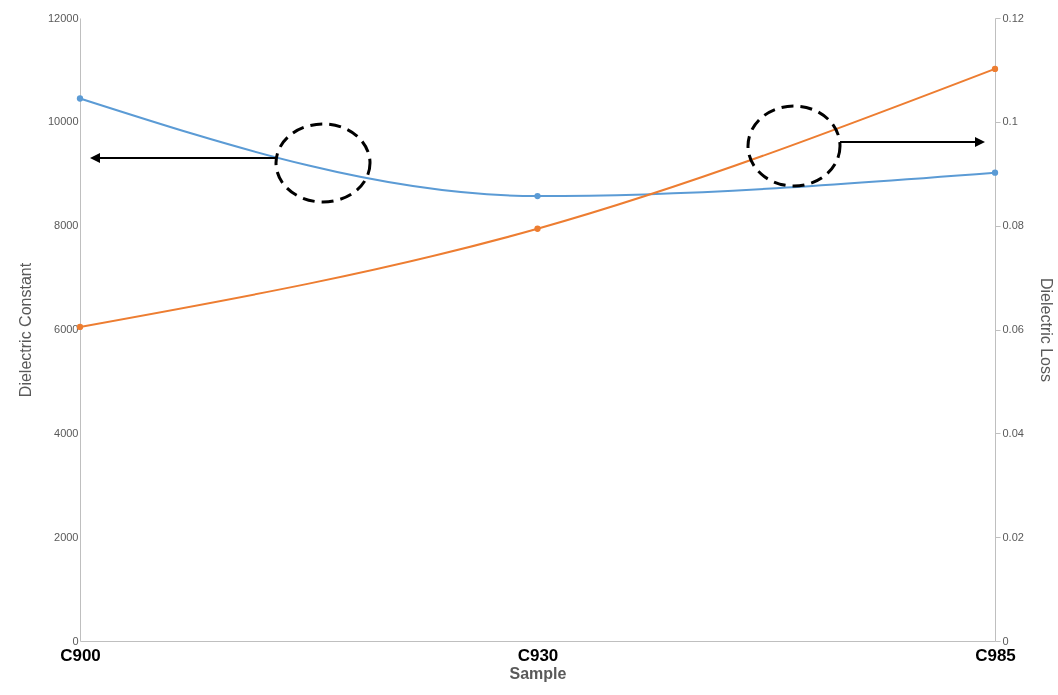 The image size is (1058, 695). Describe the element at coordinates (1013, 17) in the screenshot. I see `y2-tick-label: 0.12` at that location.